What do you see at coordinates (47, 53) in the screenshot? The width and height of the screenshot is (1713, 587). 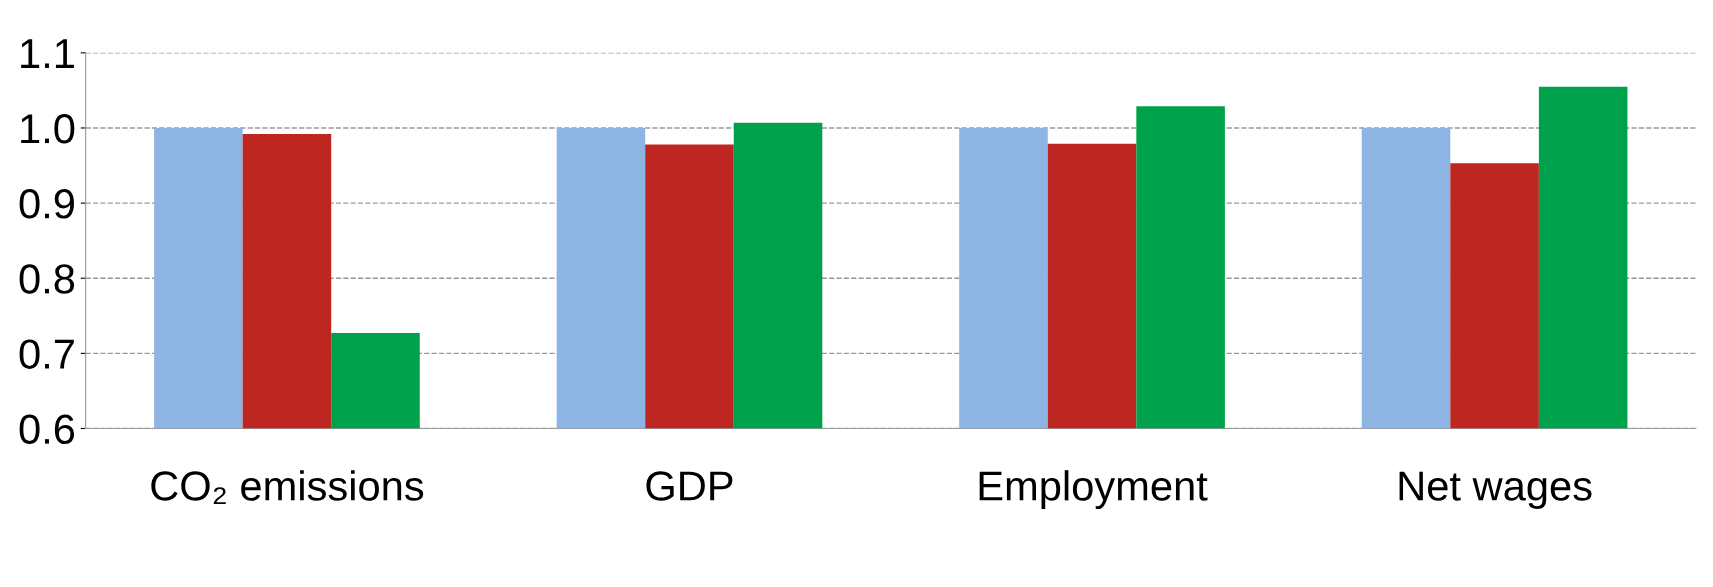 I see `y-tick-label: 1.1` at bounding box center [47, 53].